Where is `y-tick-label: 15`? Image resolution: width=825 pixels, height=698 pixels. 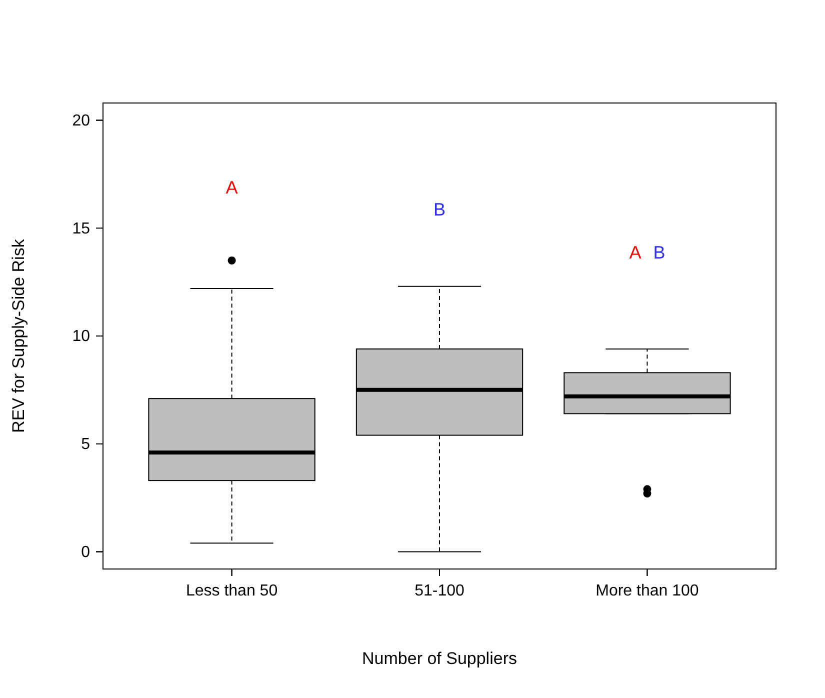 y-tick-label: 15 is located at coordinates (81, 229).